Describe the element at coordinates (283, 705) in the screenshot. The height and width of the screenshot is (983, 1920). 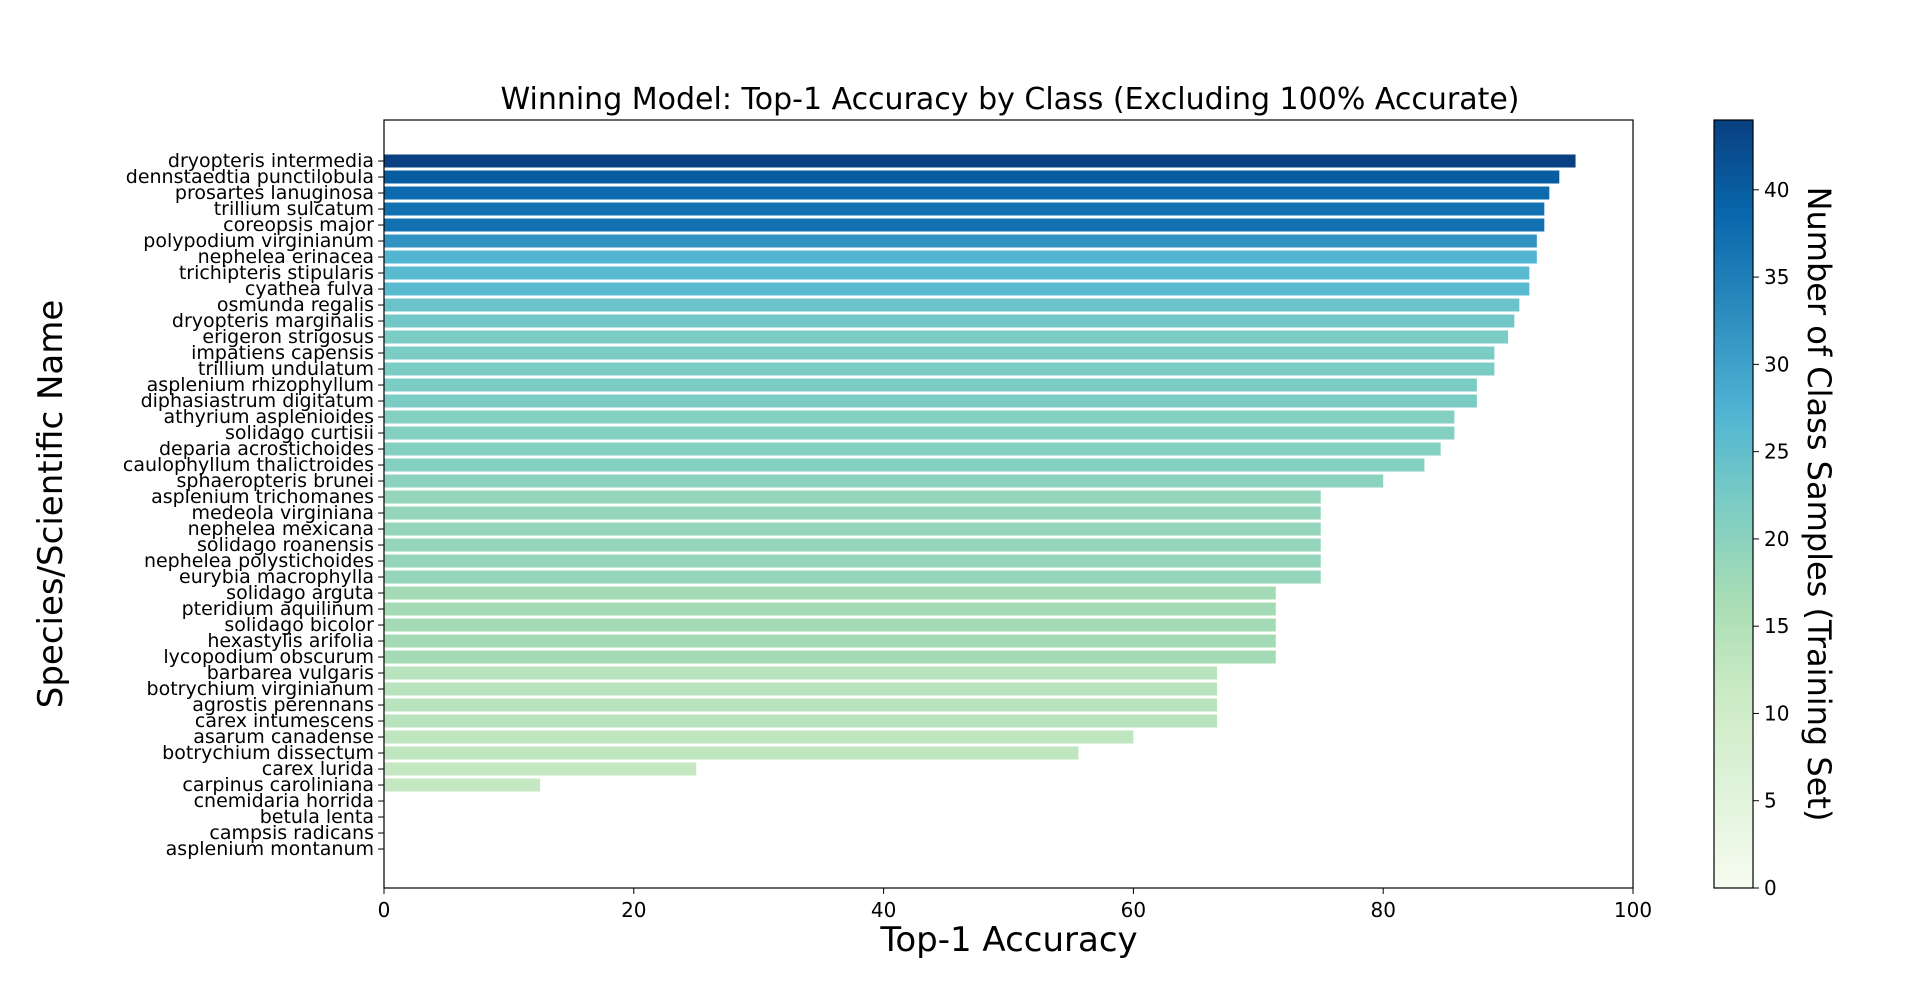
I see `y-tick-label: agrostis perennans` at that location.